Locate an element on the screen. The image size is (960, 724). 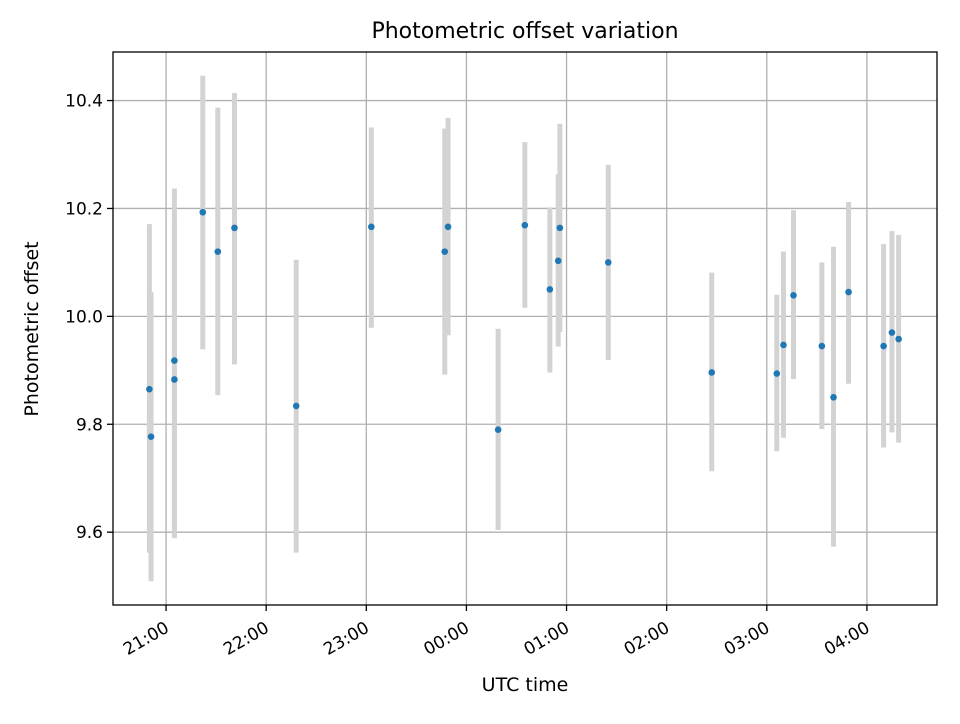
y-tick-label: 10.2 is located at coordinates (84, 209).